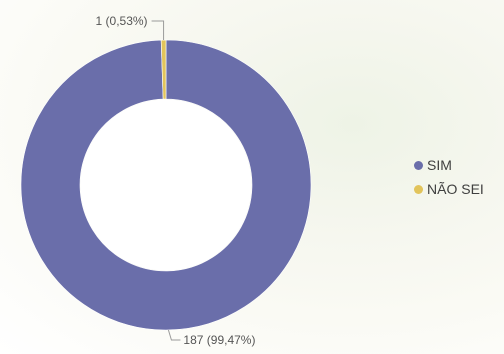  Describe the element at coordinates (418, 189) in the screenshot. I see `legend-dot-nao-sei` at that location.